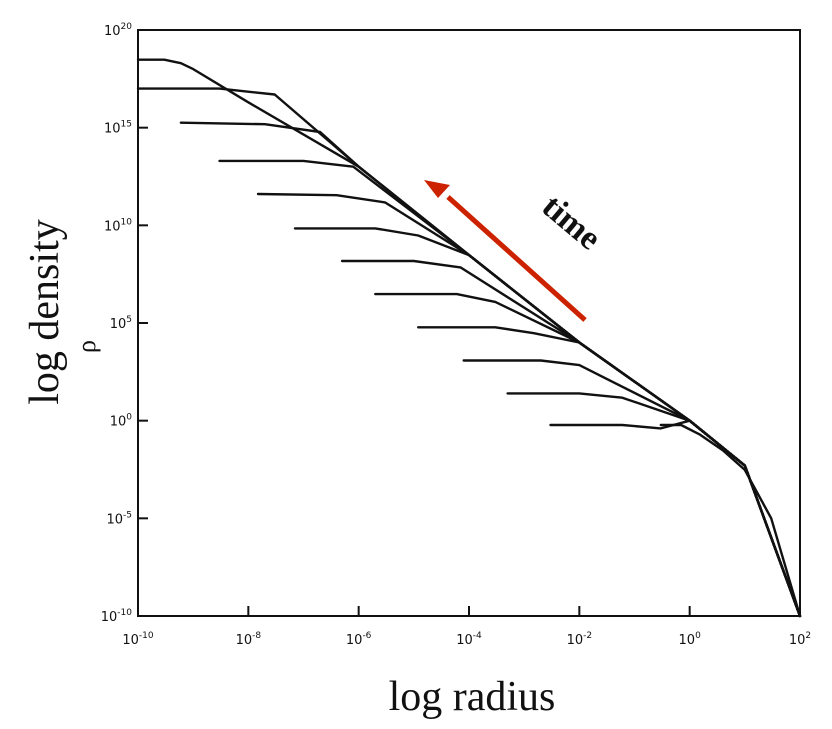  I want to click on y-tick-label: 10⁻⁵, so click(119, 518).